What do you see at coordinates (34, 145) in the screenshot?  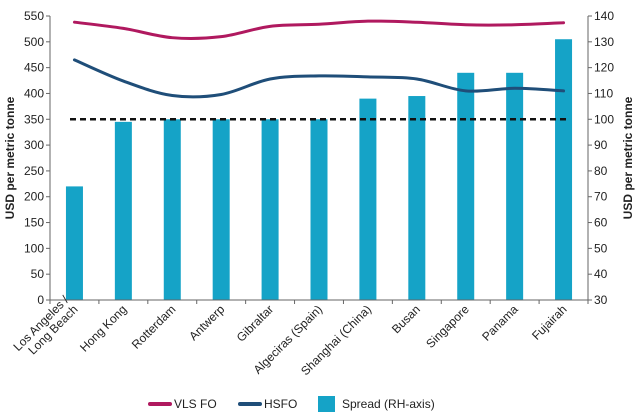 I see `left-tick-label: 300` at bounding box center [34, 145].